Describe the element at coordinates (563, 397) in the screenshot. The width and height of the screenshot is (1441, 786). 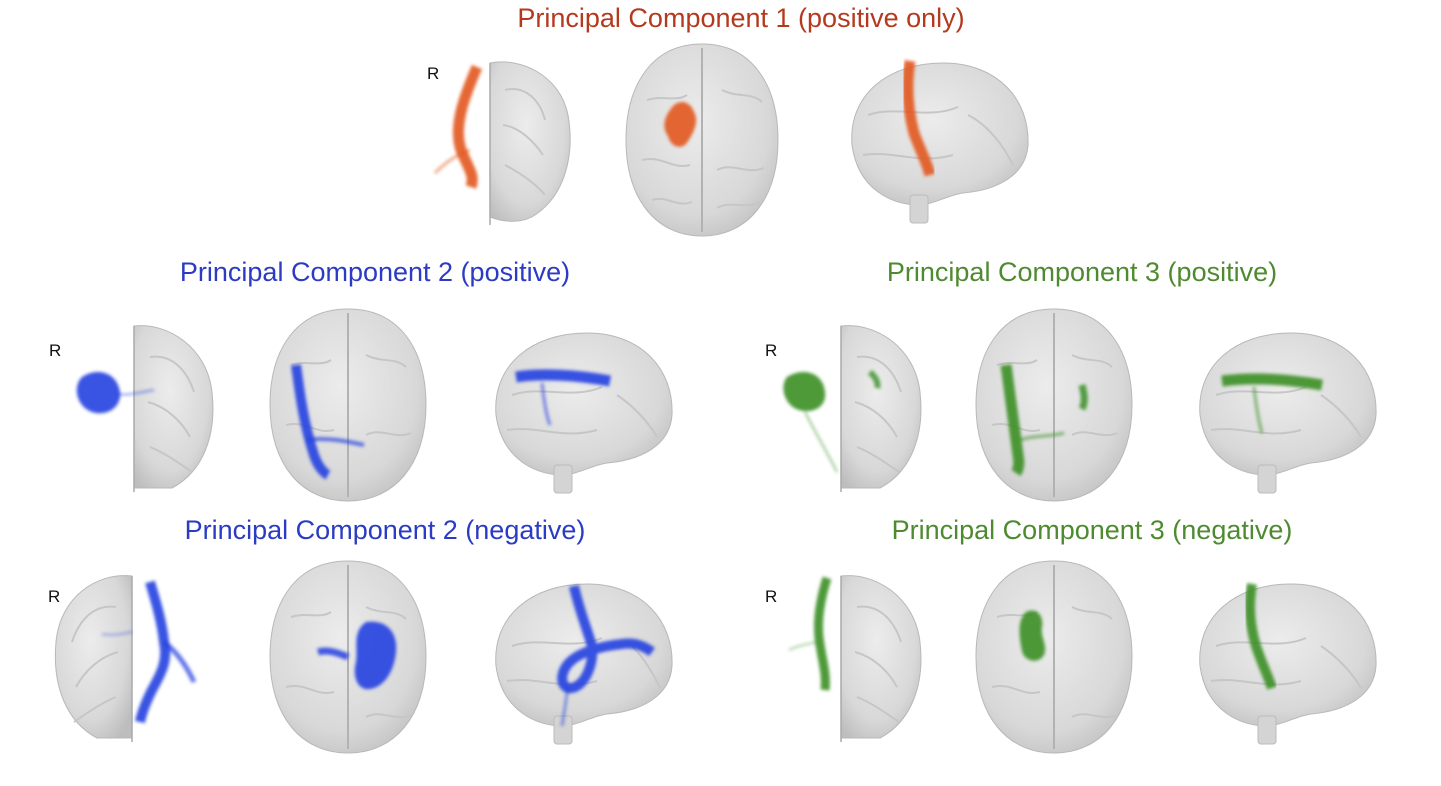
I see `tract-pc2-positive-sagittal` at that location.